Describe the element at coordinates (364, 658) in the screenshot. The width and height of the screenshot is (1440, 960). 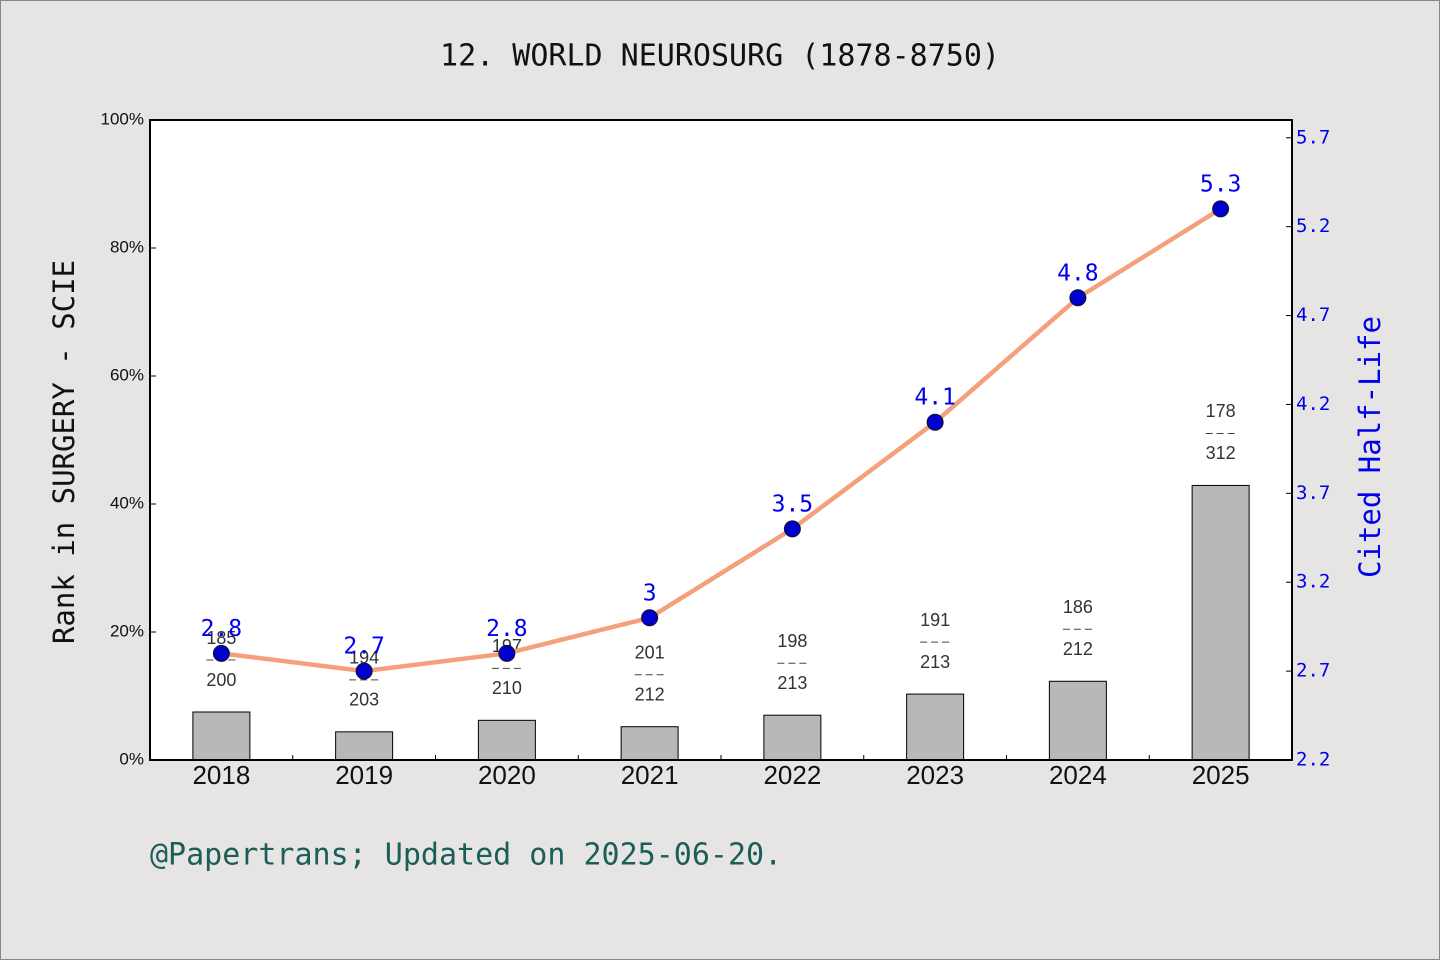
I see `rank-label: 194` at that location.